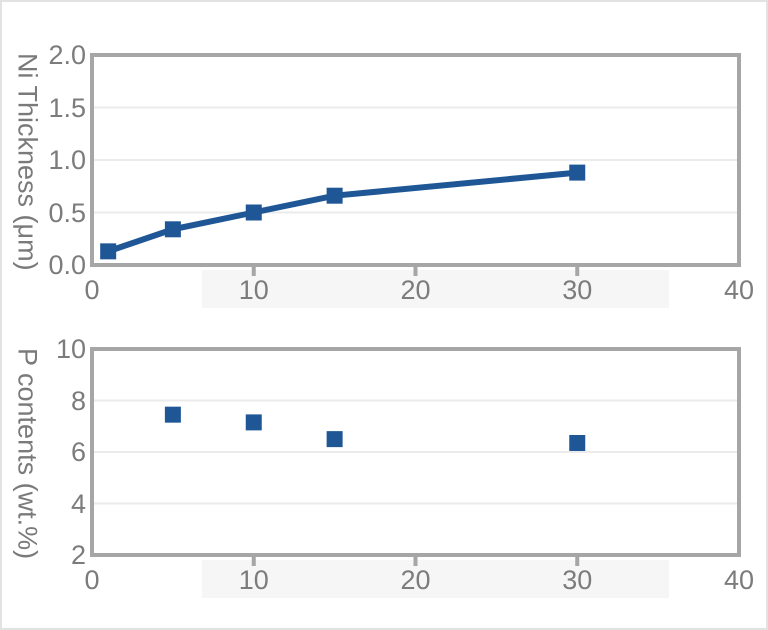  I want to click on y-tick-label: 4, so click(78, 503).